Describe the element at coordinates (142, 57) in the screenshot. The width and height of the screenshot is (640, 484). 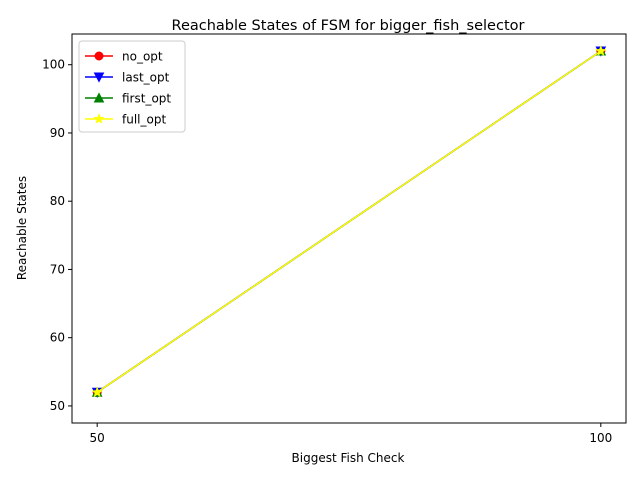
I see `legend-label: no_opt` at that location.